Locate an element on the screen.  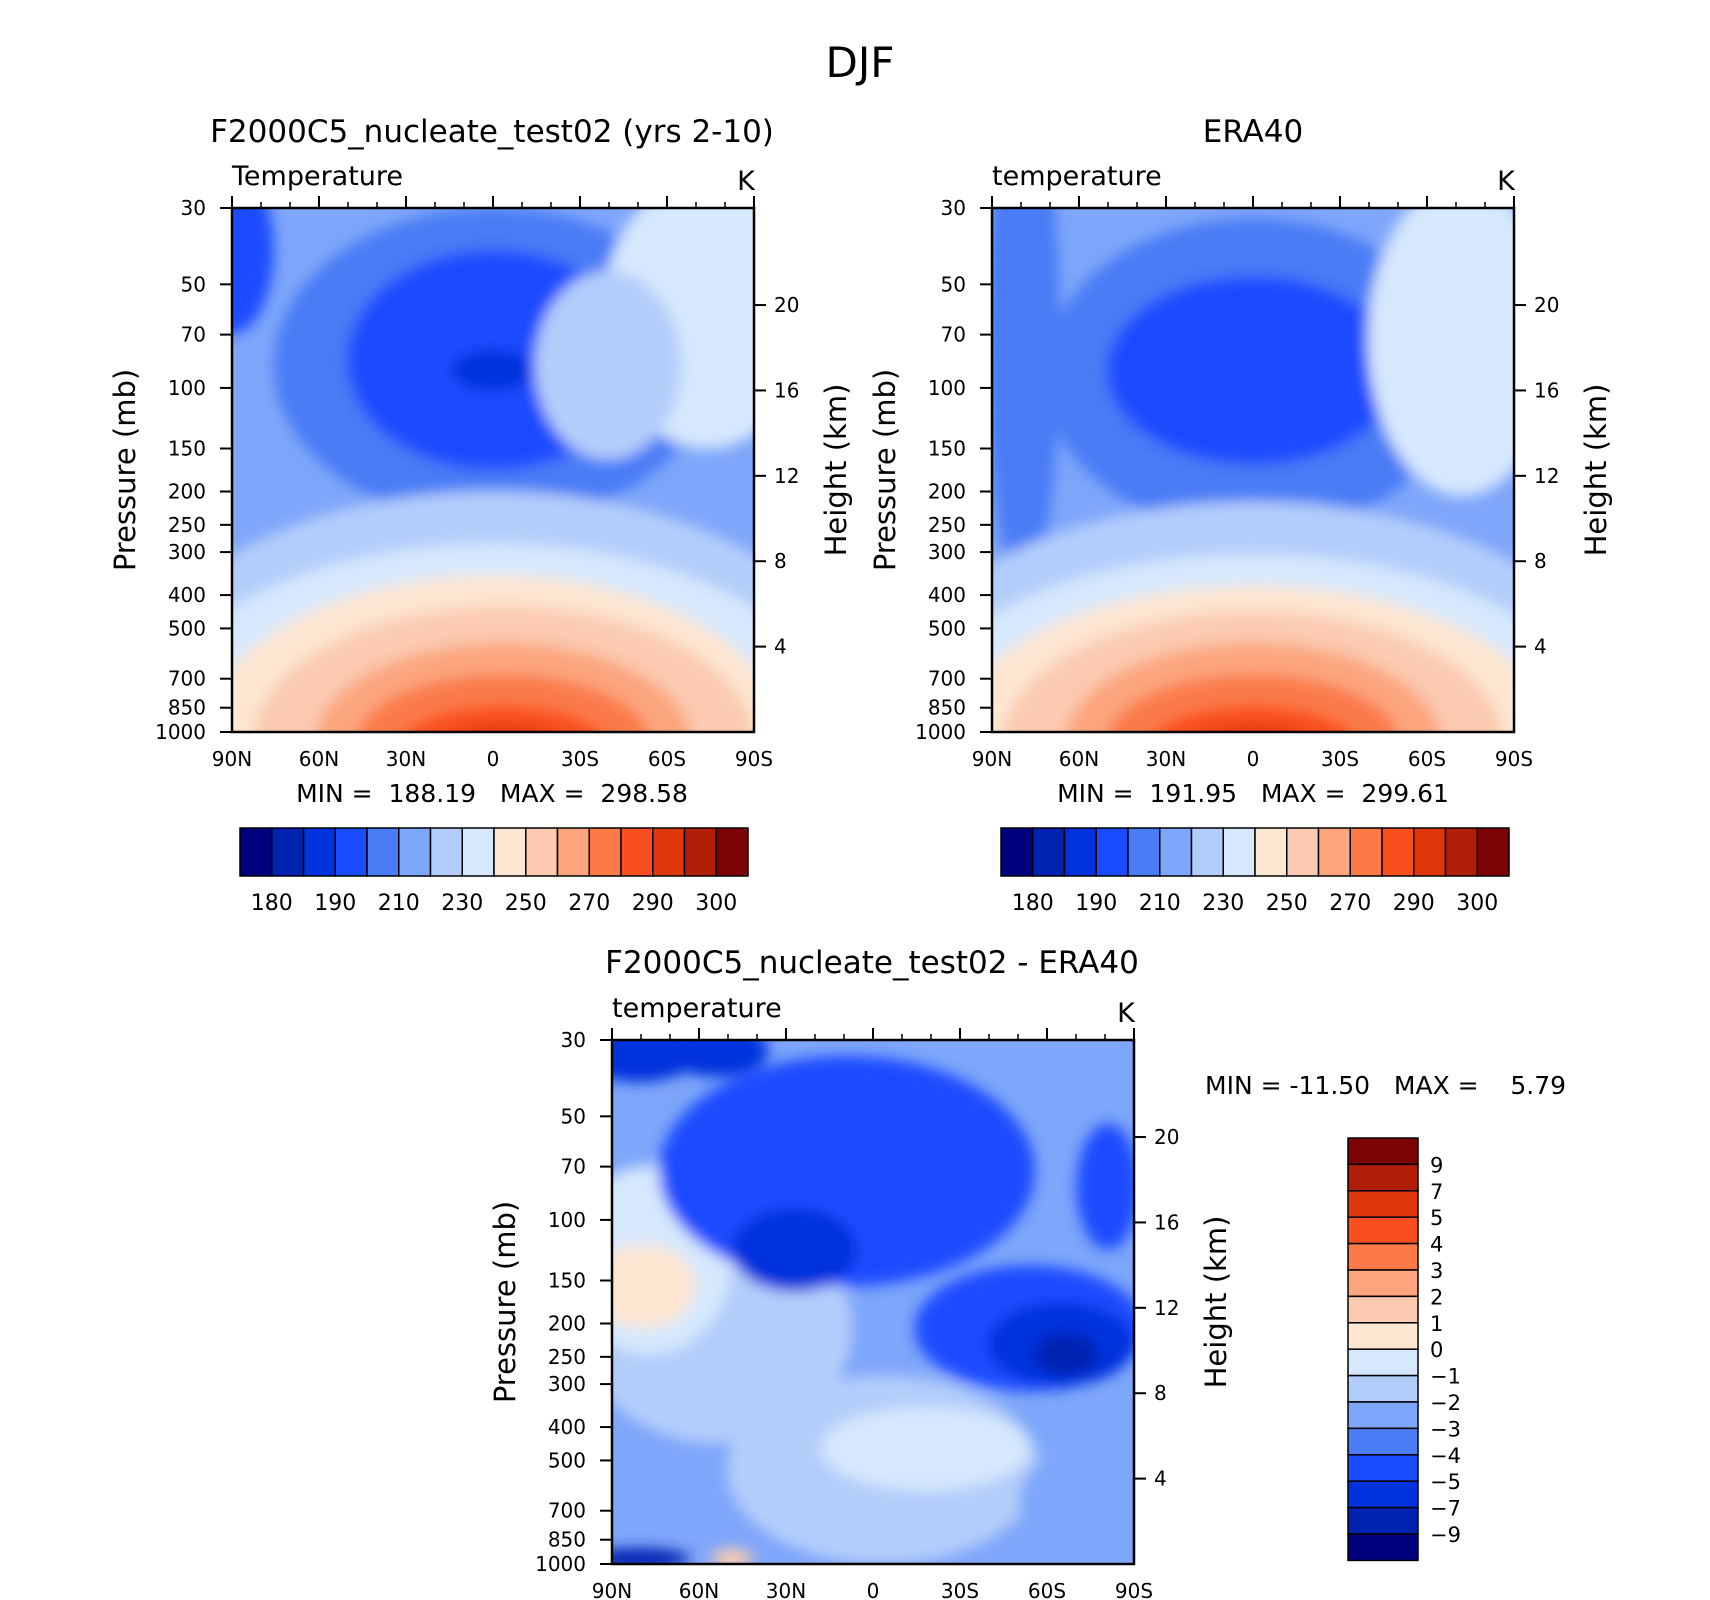
colorbar-label: 270 is located at coordinates (1350, 903).